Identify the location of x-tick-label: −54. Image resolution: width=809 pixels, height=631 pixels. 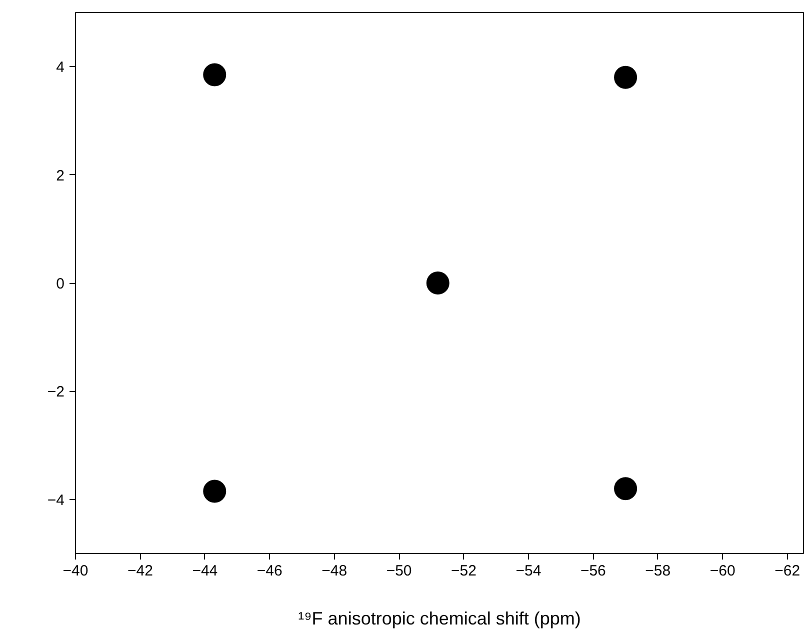
(529, 571).